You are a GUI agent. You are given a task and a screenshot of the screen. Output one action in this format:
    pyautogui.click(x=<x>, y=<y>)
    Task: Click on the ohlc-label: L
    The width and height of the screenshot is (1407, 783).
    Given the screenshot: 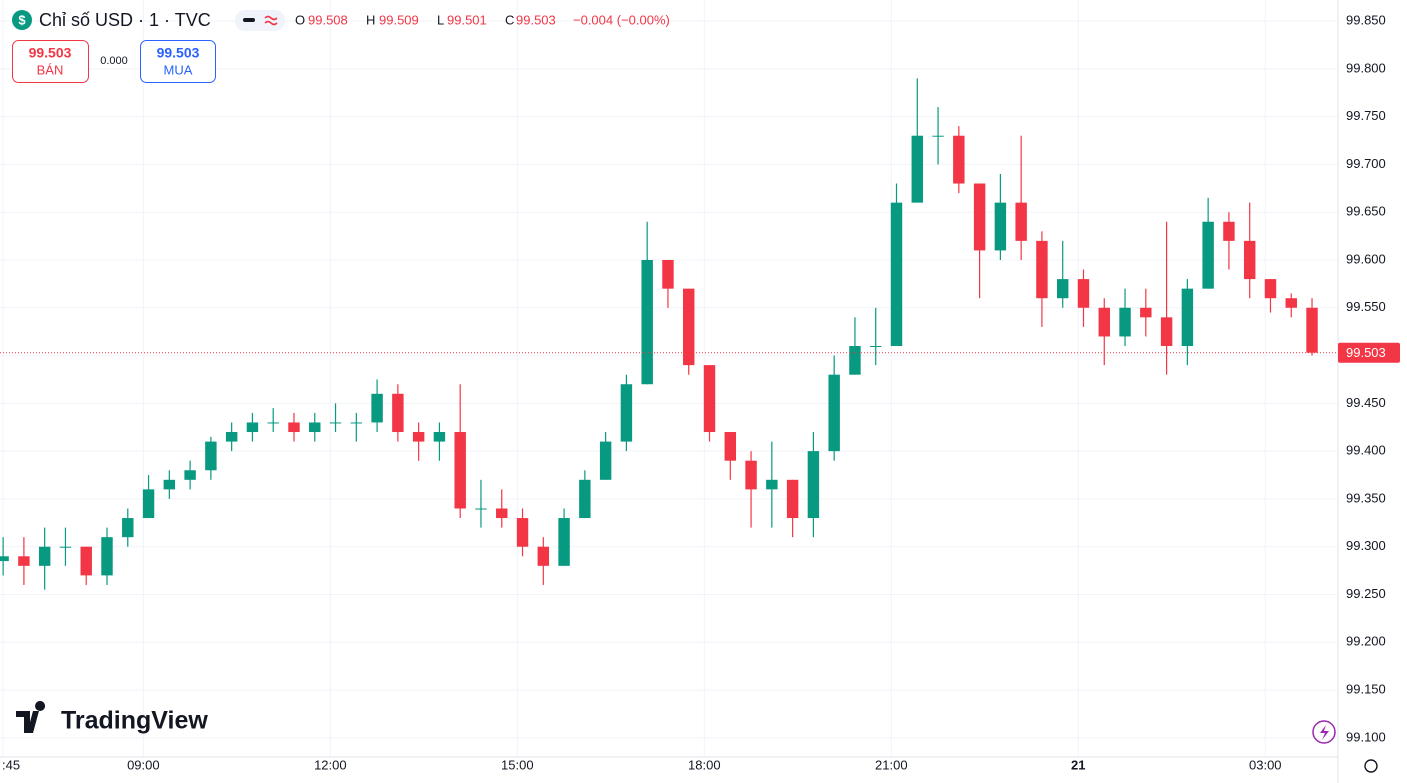 What is the action you would take?
    pyautogui.click(x=440, y=19)
    